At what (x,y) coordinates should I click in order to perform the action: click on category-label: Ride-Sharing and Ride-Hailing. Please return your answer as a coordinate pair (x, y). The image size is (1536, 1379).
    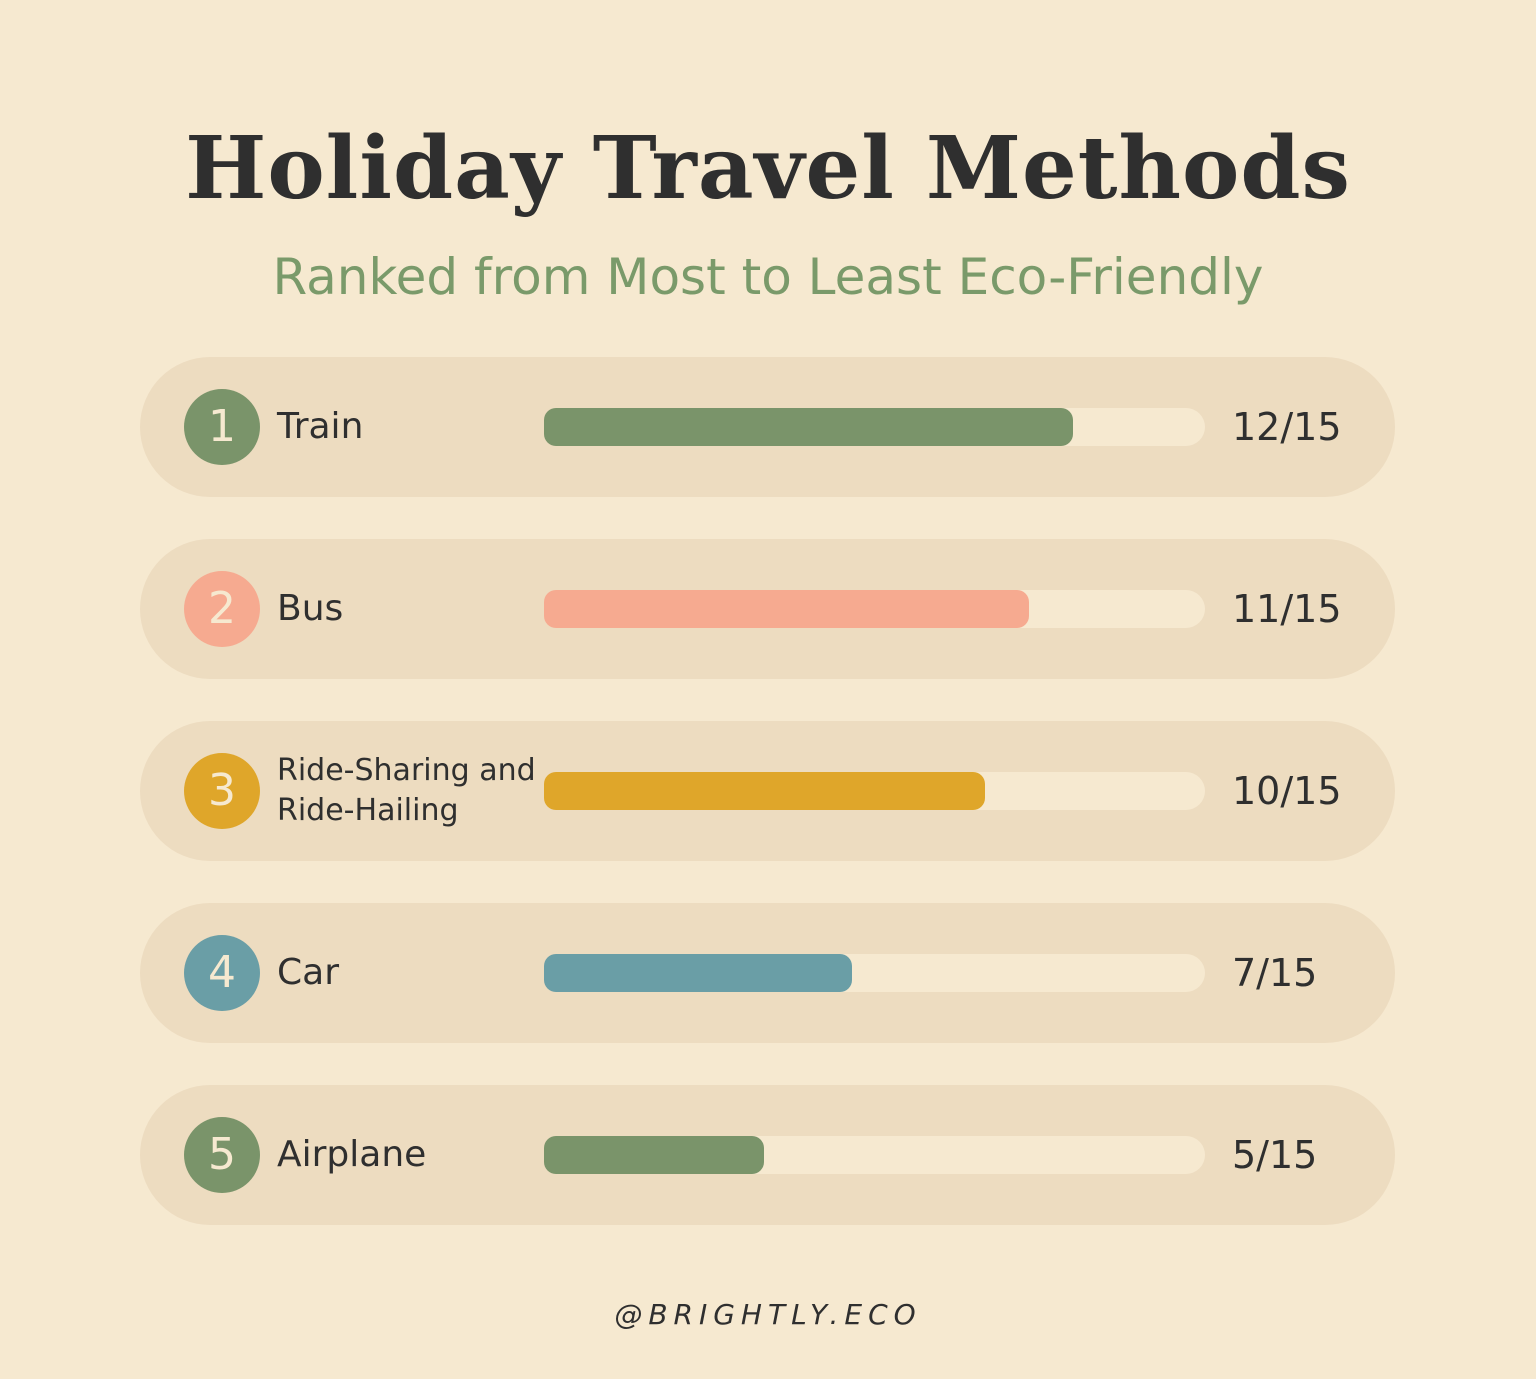
    Looking at the image, I should click on (406, 790).